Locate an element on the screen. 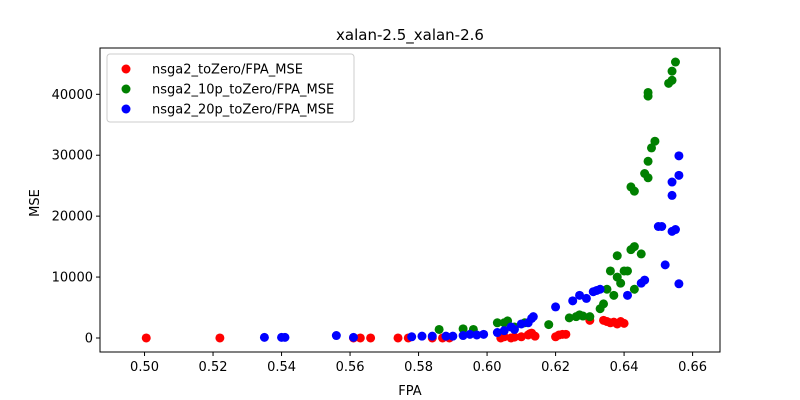  x-axis-title: FPA is located at coordinates (409, 391).